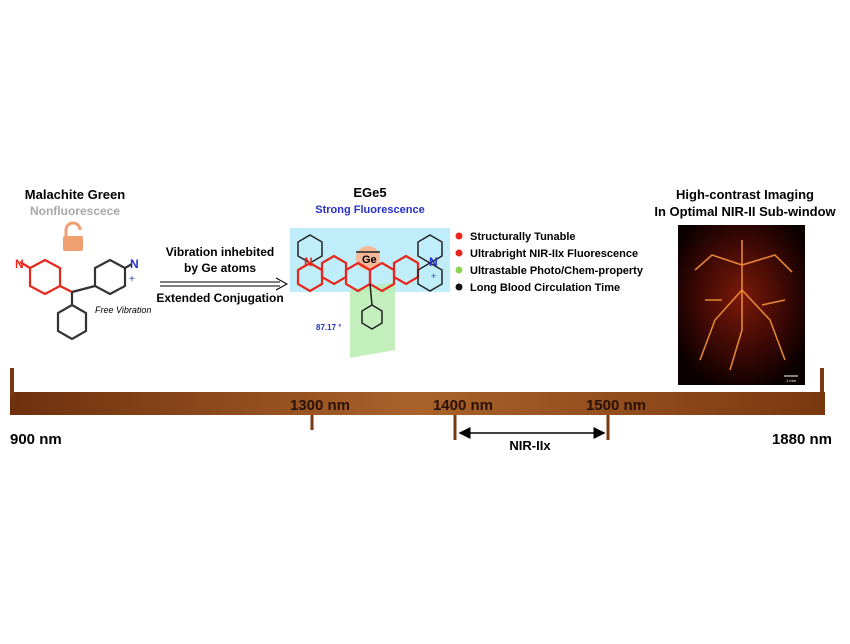  I want to click on tick-label: 1300 nm, so click(320, 405).